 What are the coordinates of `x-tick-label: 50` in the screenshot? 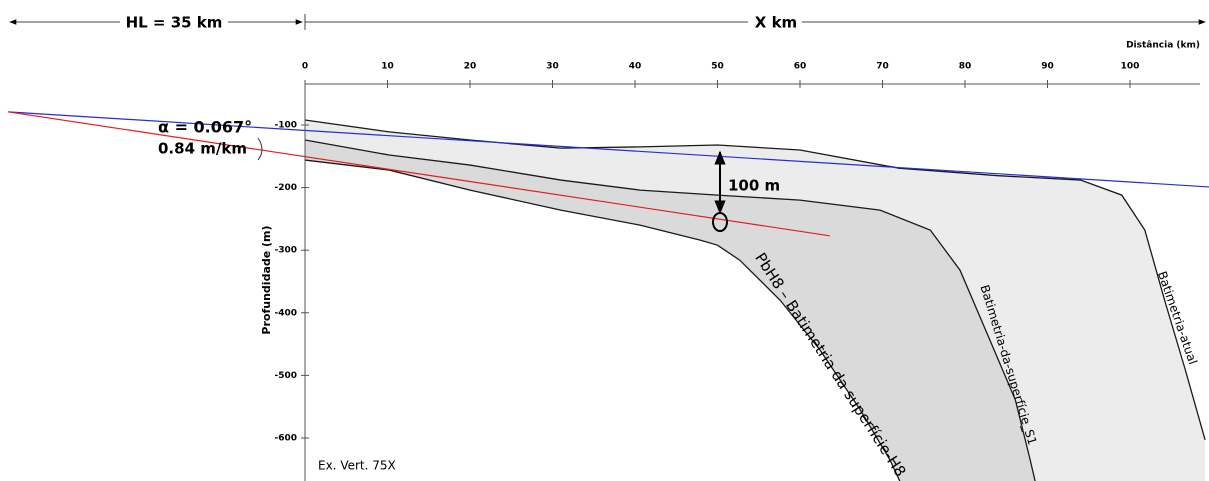 It's located at (717, 67).